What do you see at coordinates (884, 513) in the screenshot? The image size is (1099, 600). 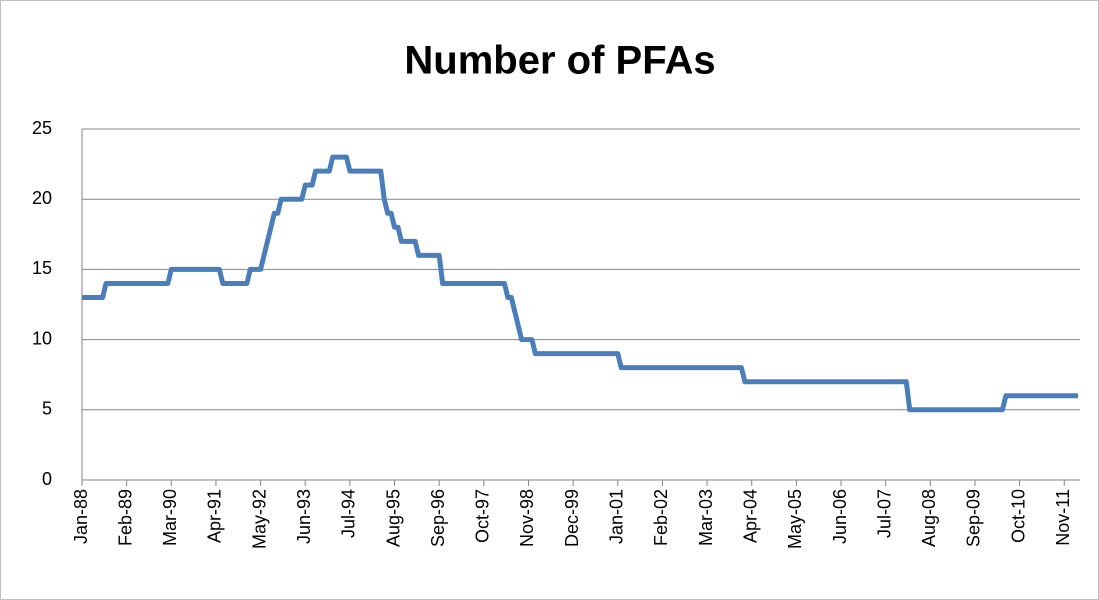 I see `x-tick-label: Jul-07` at bounding box center [884, 513].